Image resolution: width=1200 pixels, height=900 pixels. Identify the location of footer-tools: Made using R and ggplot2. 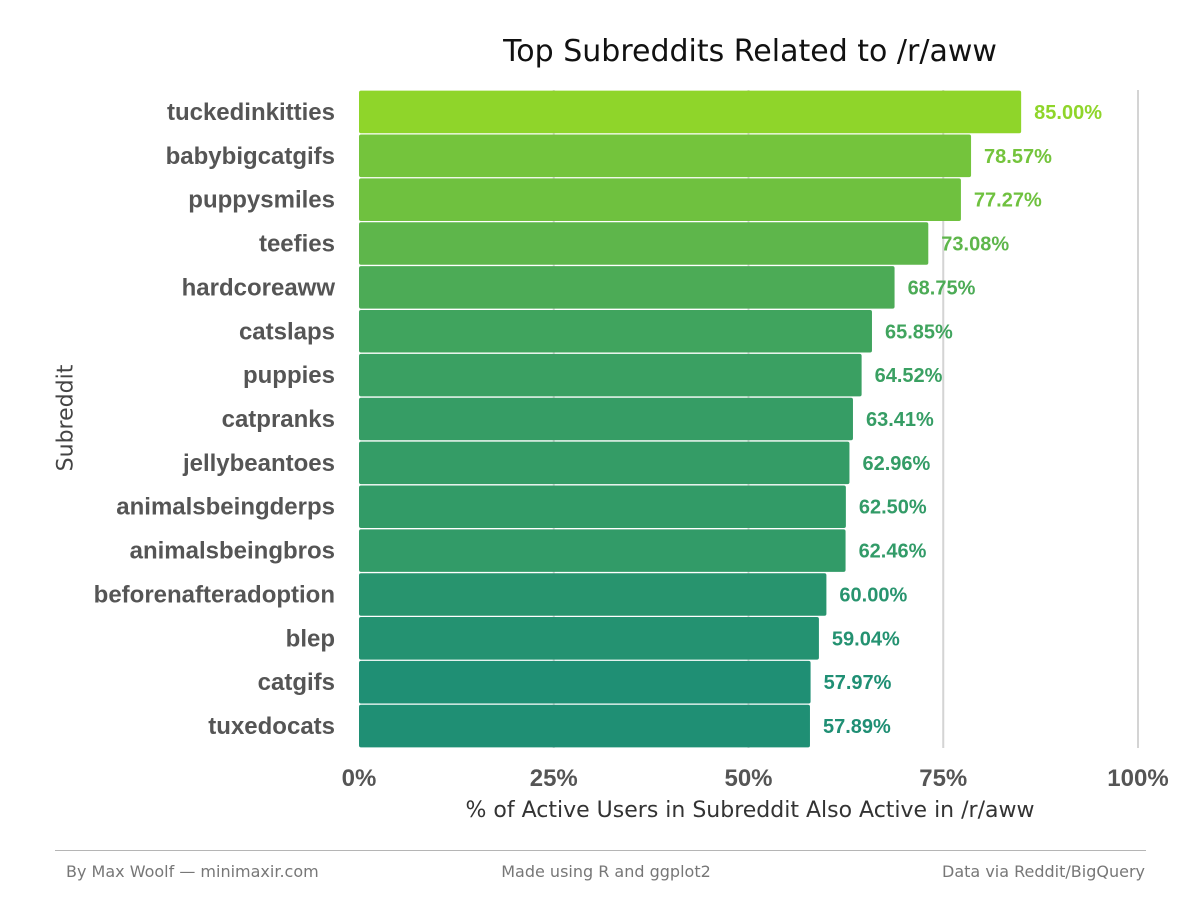
(606, 871).